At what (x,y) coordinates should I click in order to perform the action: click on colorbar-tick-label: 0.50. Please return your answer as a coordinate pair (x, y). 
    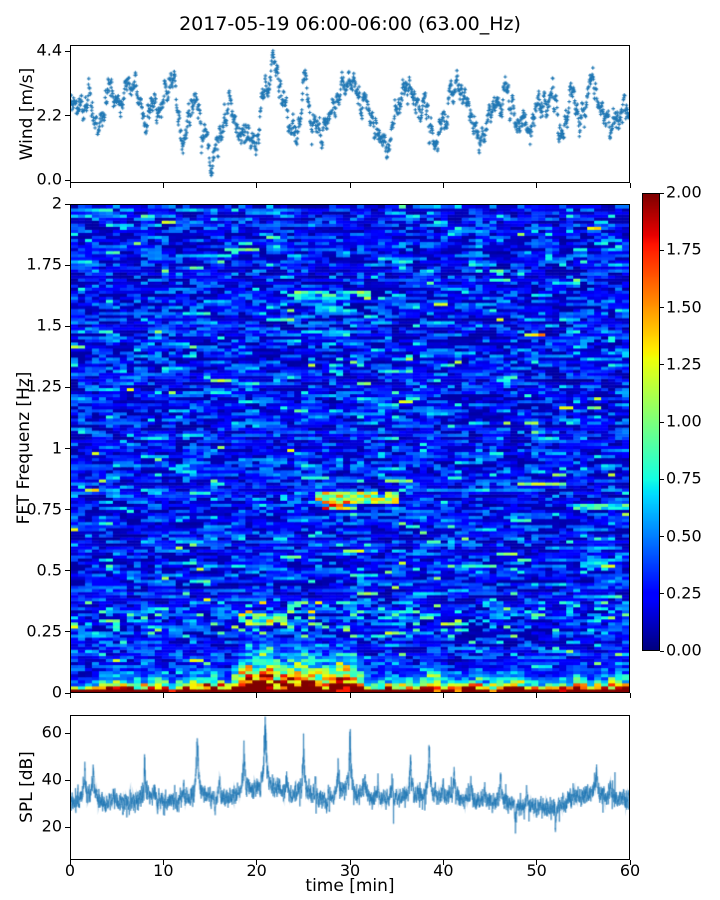
    Looking at the image, I should click on (684, 536).